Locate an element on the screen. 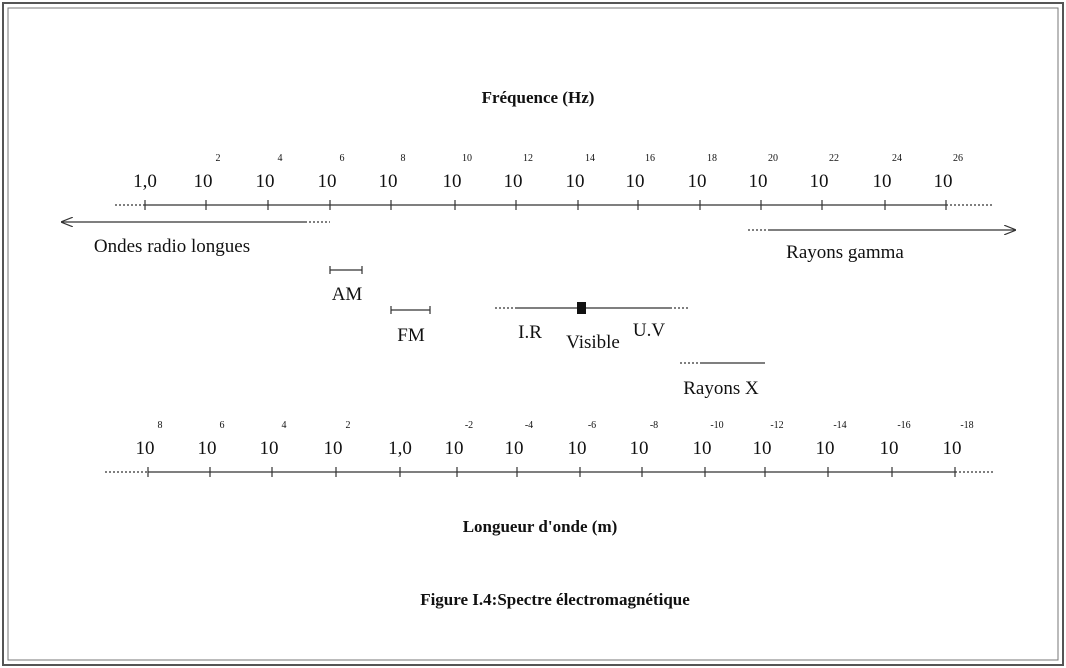 This screenshot has height=668, width=1066. tick-exponent: -12 is located at coordinates (776, 425).